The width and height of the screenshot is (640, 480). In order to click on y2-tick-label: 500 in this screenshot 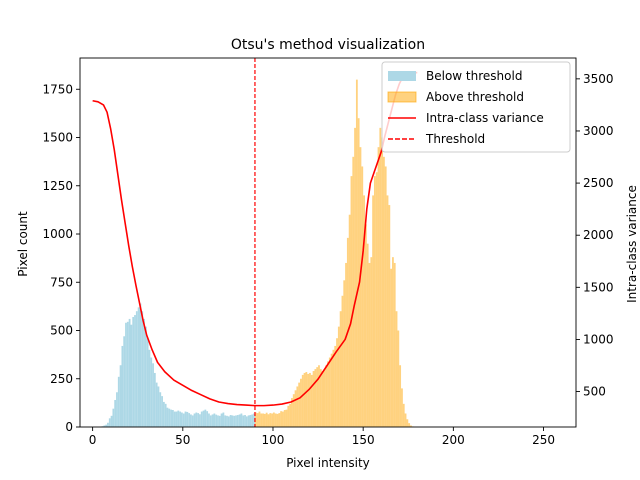, I will do `click(594, 392)`.